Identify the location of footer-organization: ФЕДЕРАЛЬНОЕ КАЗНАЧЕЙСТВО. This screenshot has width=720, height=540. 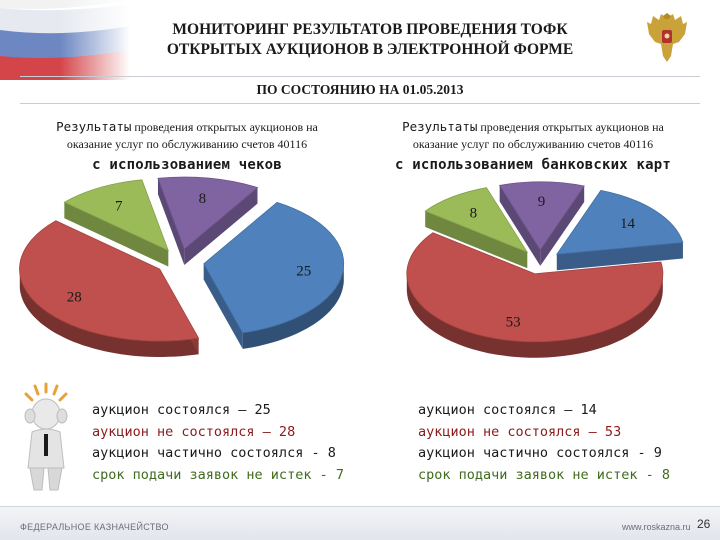
(94, 527).